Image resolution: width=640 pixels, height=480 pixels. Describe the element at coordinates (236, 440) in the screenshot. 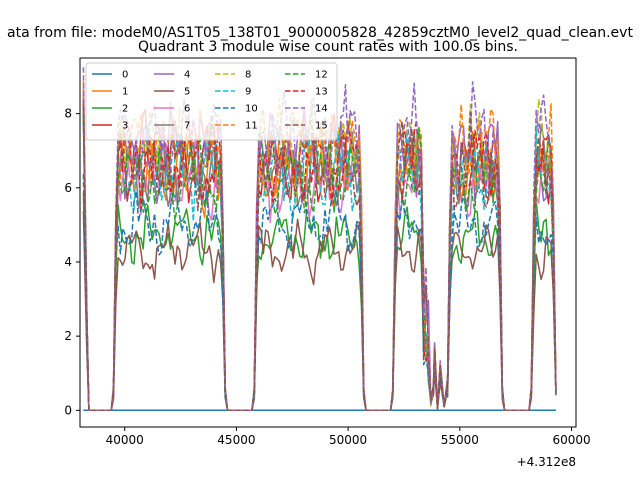

I see `x-tick-label: 45000` at that location.